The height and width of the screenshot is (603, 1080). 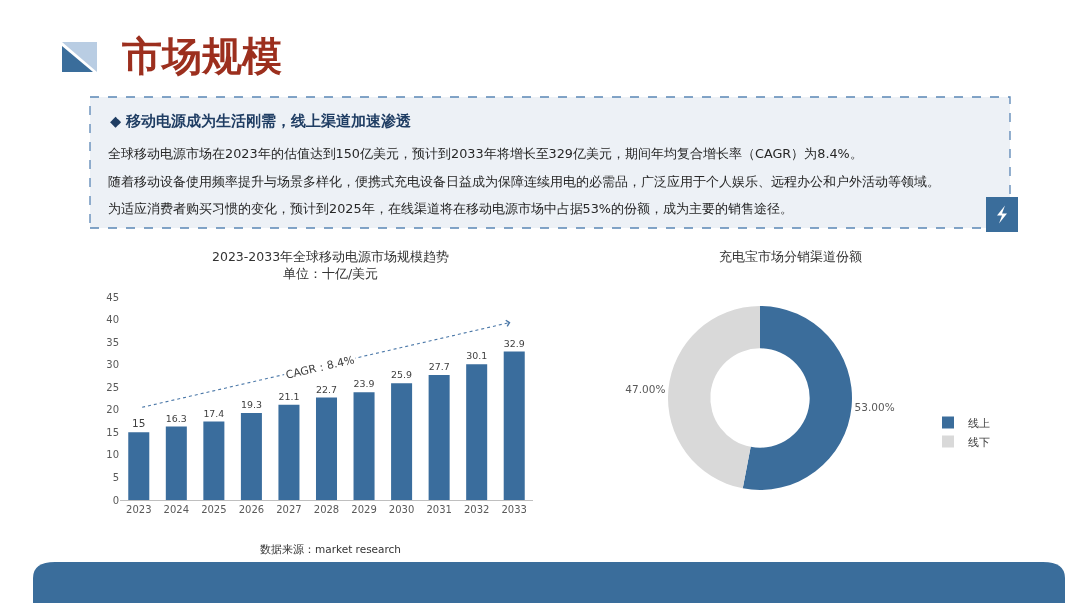 I want to click on y-tick-label: 0, so click(x=115, y=500).